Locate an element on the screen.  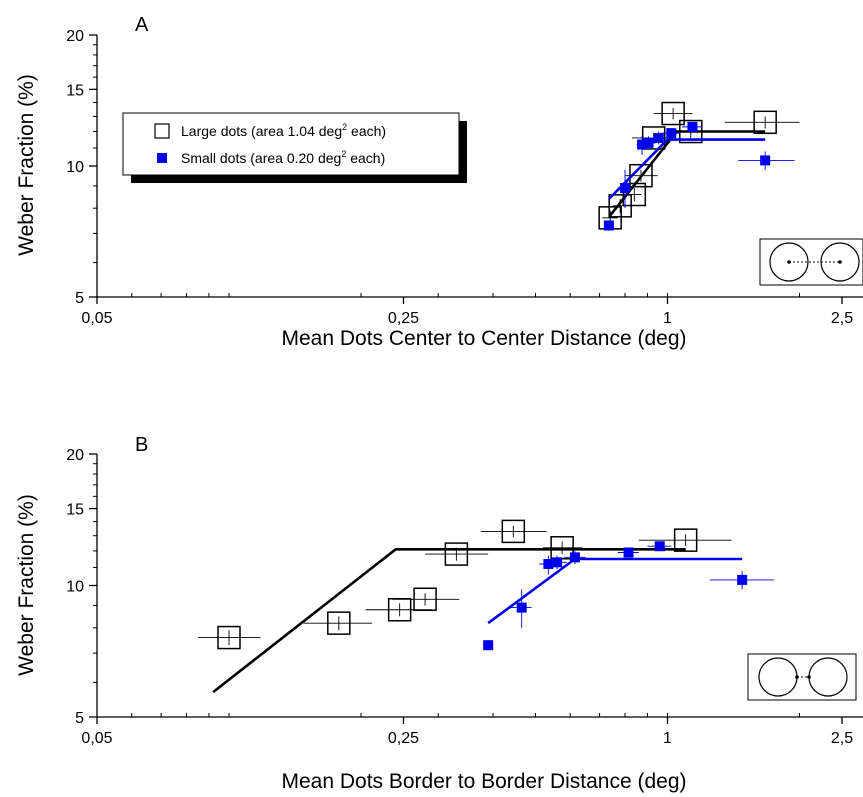
fit-line-large is located at coordinates (449, 620).